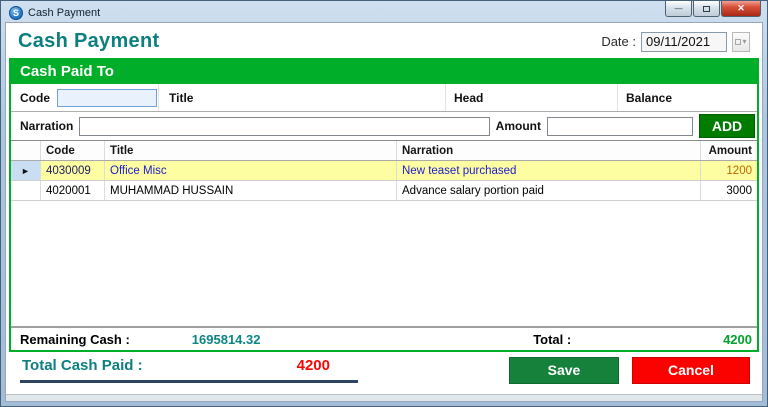 The width and height of the screenshot is (768, 407). I want to click on maximize-icon, so click(706, 8).